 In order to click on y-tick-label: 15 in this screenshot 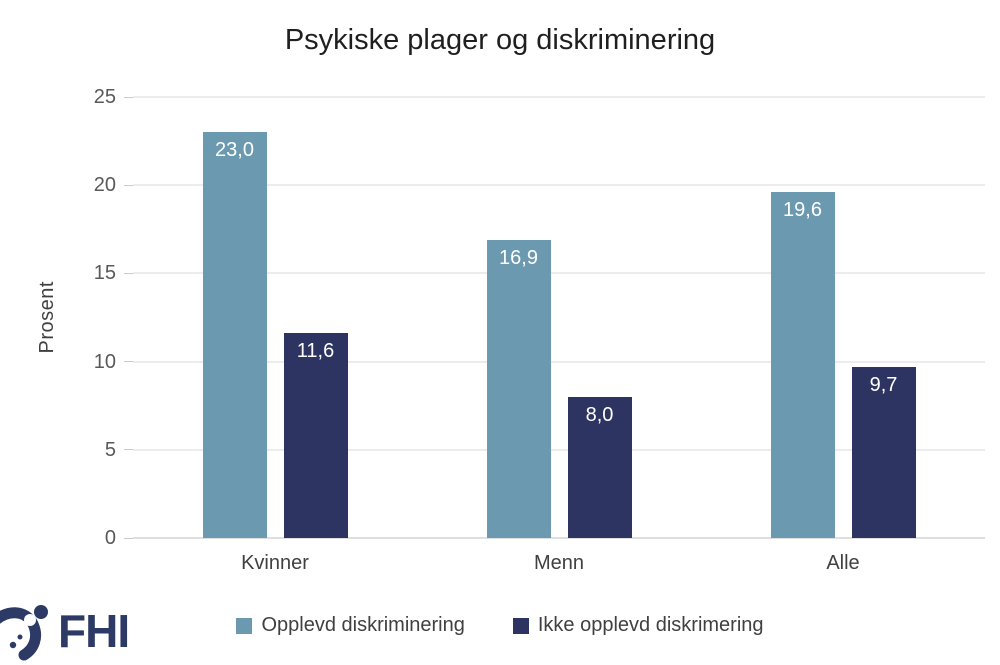, I will do `click(104, 273)`.